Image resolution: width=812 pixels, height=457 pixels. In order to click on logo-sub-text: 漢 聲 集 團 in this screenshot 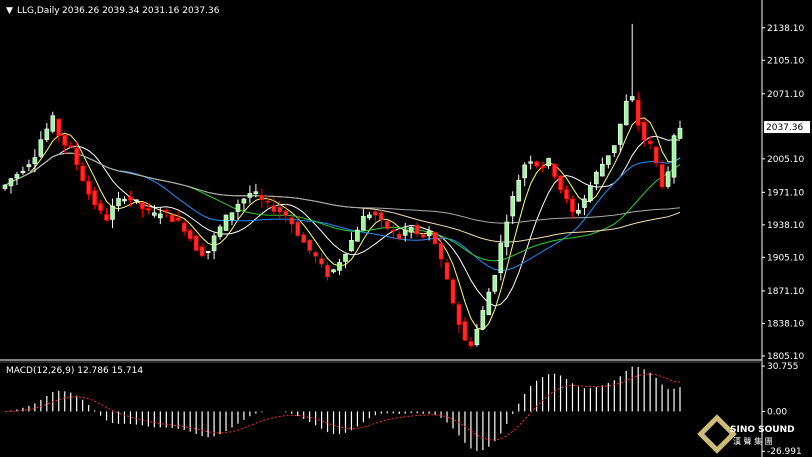, I will do `click(753, 441)`.